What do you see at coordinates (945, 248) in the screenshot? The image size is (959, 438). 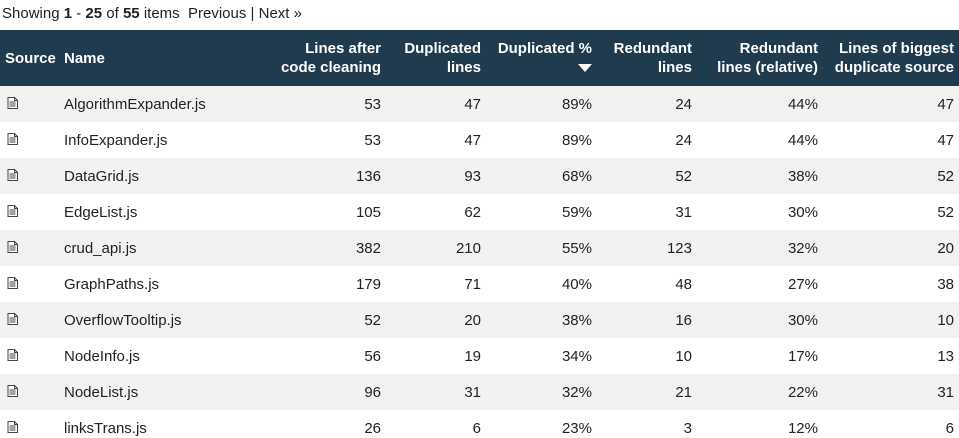 I see `biggest-duplicate-source: 20` at bounding box center [945, 248].